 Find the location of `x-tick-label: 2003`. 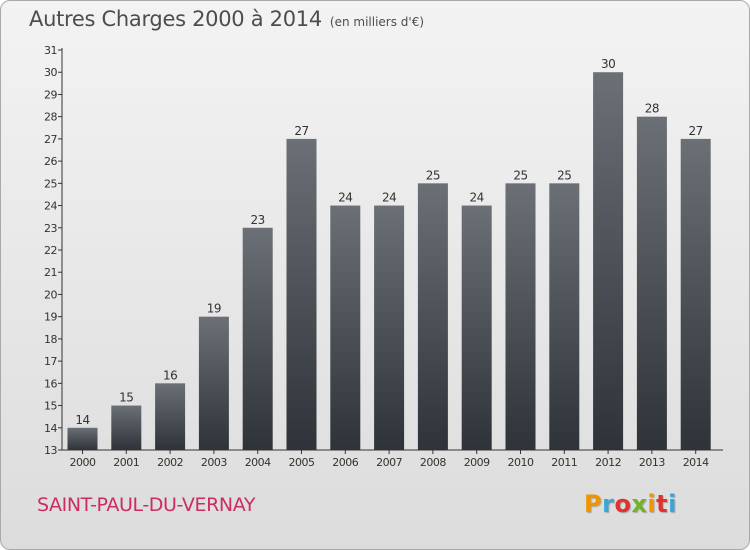

x-tick-label: 2003 is located at coordinates (214, 462).